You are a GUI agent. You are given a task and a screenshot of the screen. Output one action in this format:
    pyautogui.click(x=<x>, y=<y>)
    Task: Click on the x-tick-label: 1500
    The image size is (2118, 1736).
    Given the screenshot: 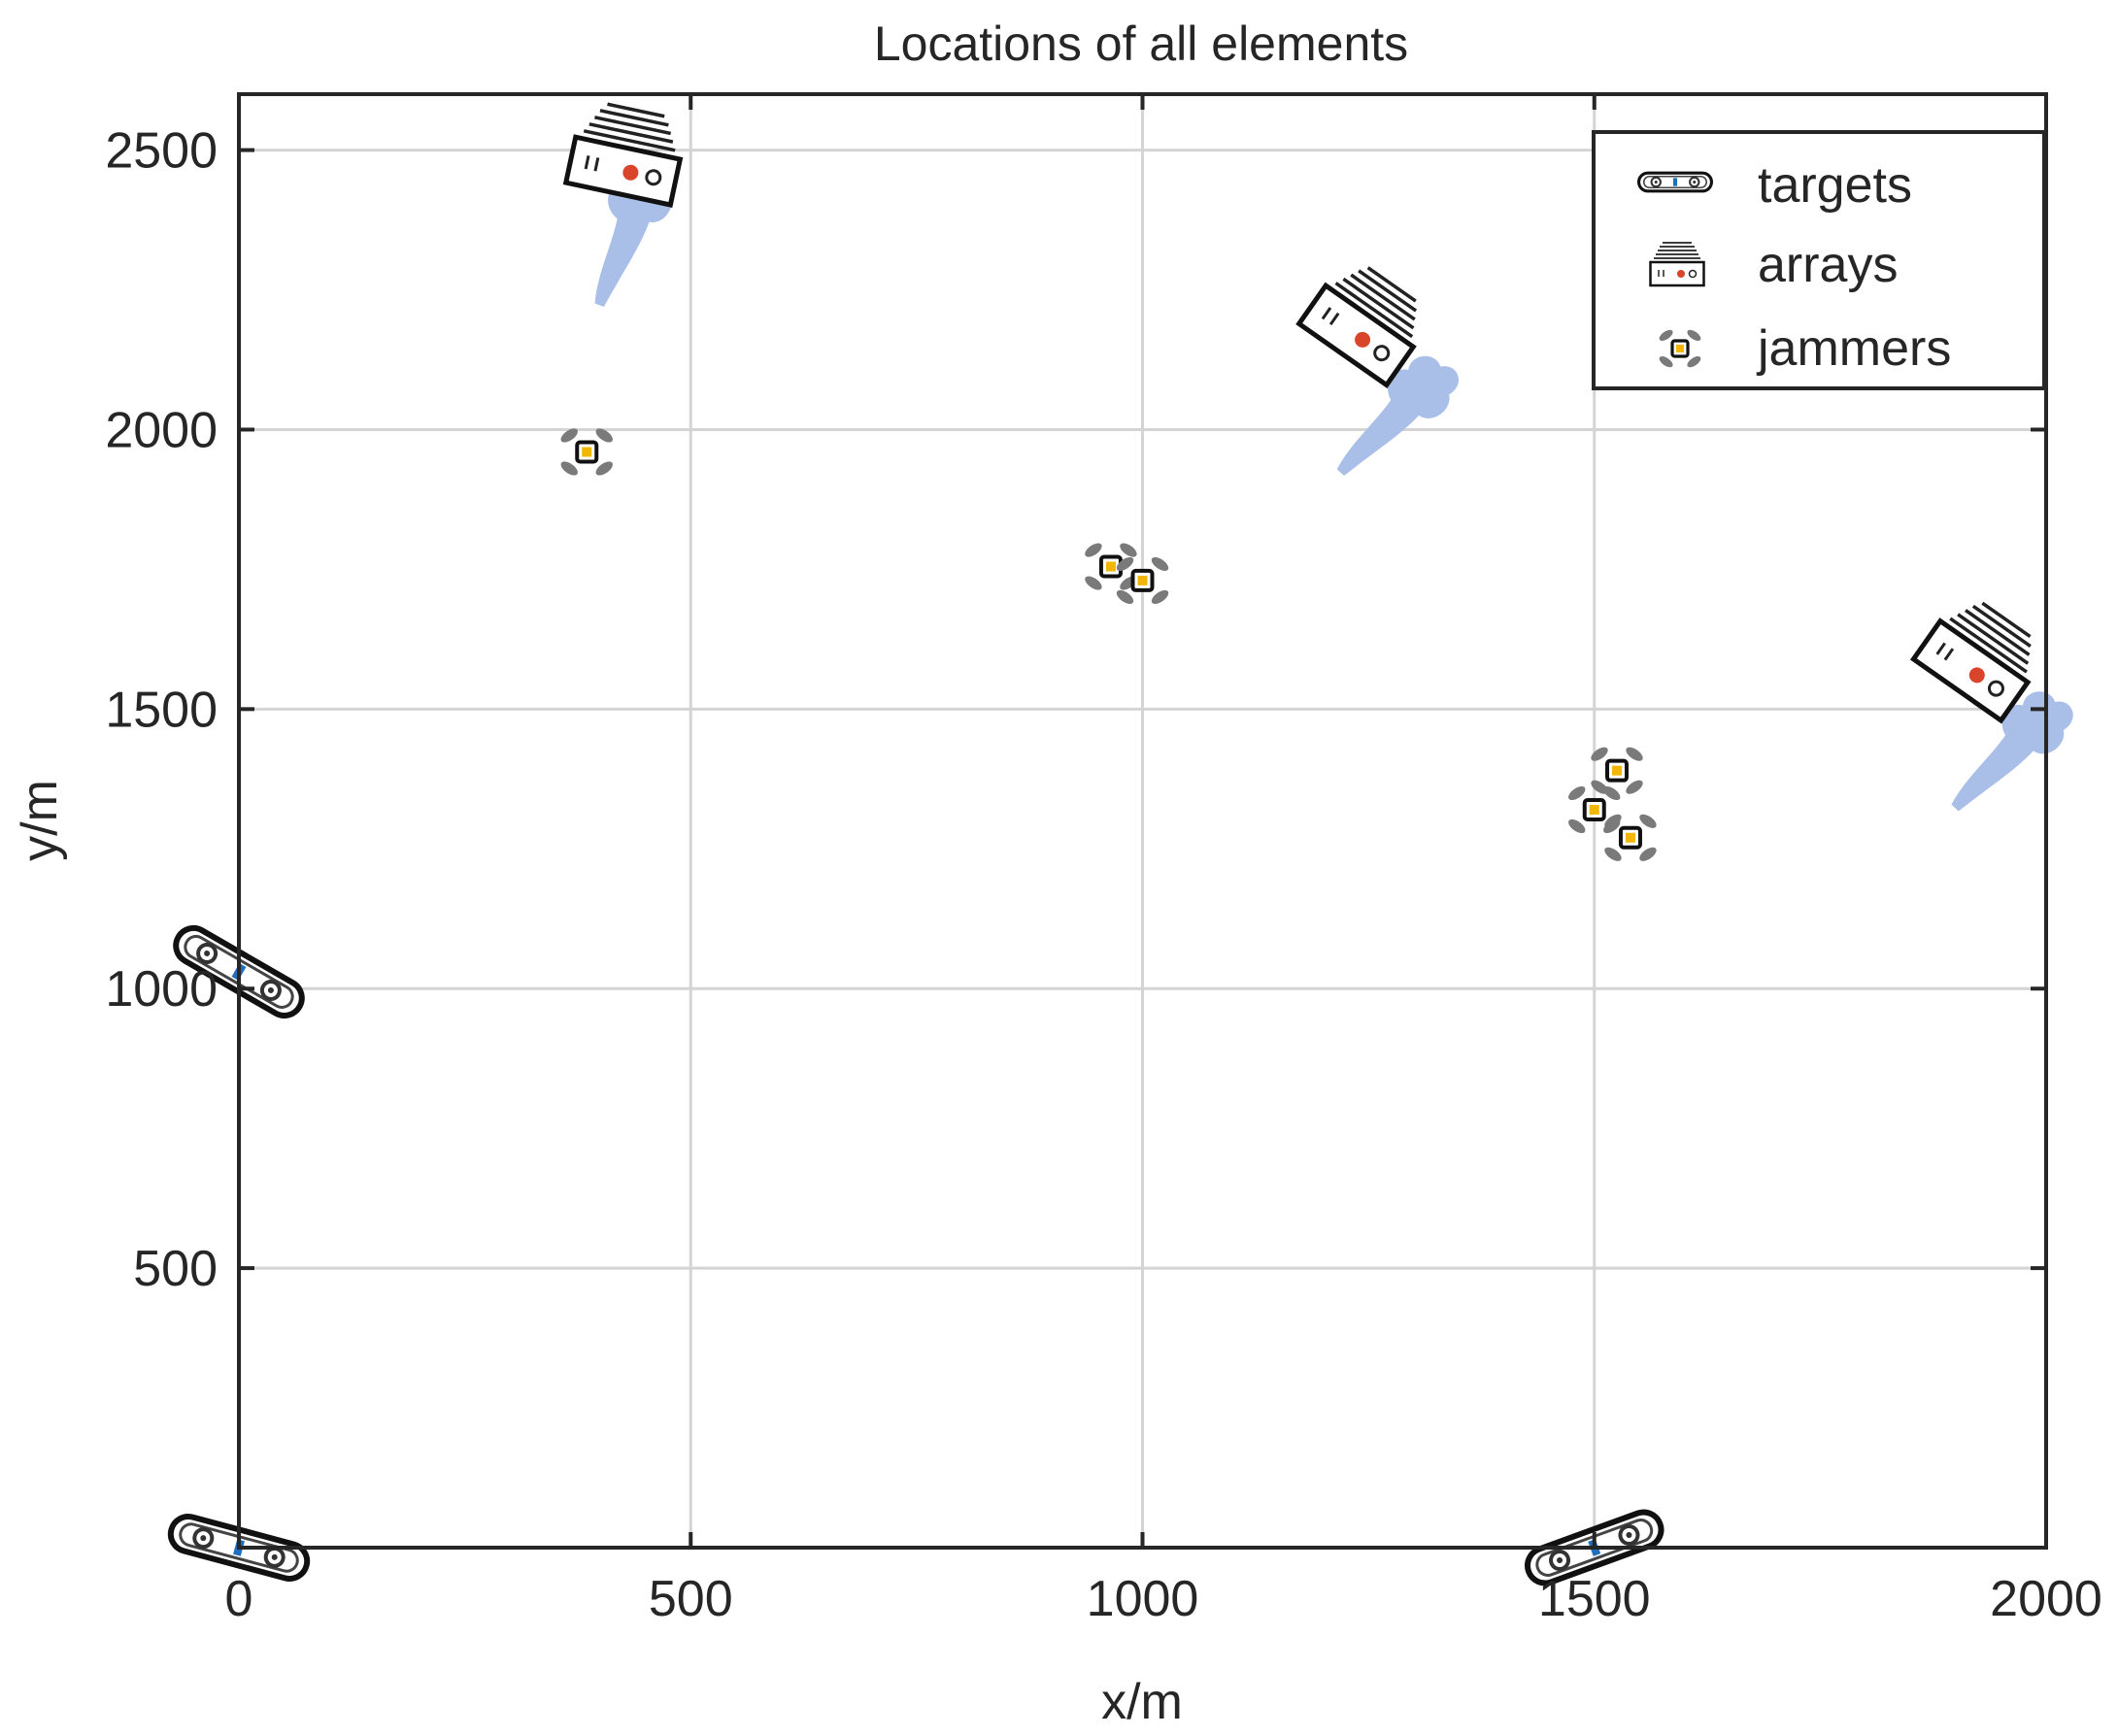 What is the action you would take?
    pyautogui.click(x=1594, y=1599)
    